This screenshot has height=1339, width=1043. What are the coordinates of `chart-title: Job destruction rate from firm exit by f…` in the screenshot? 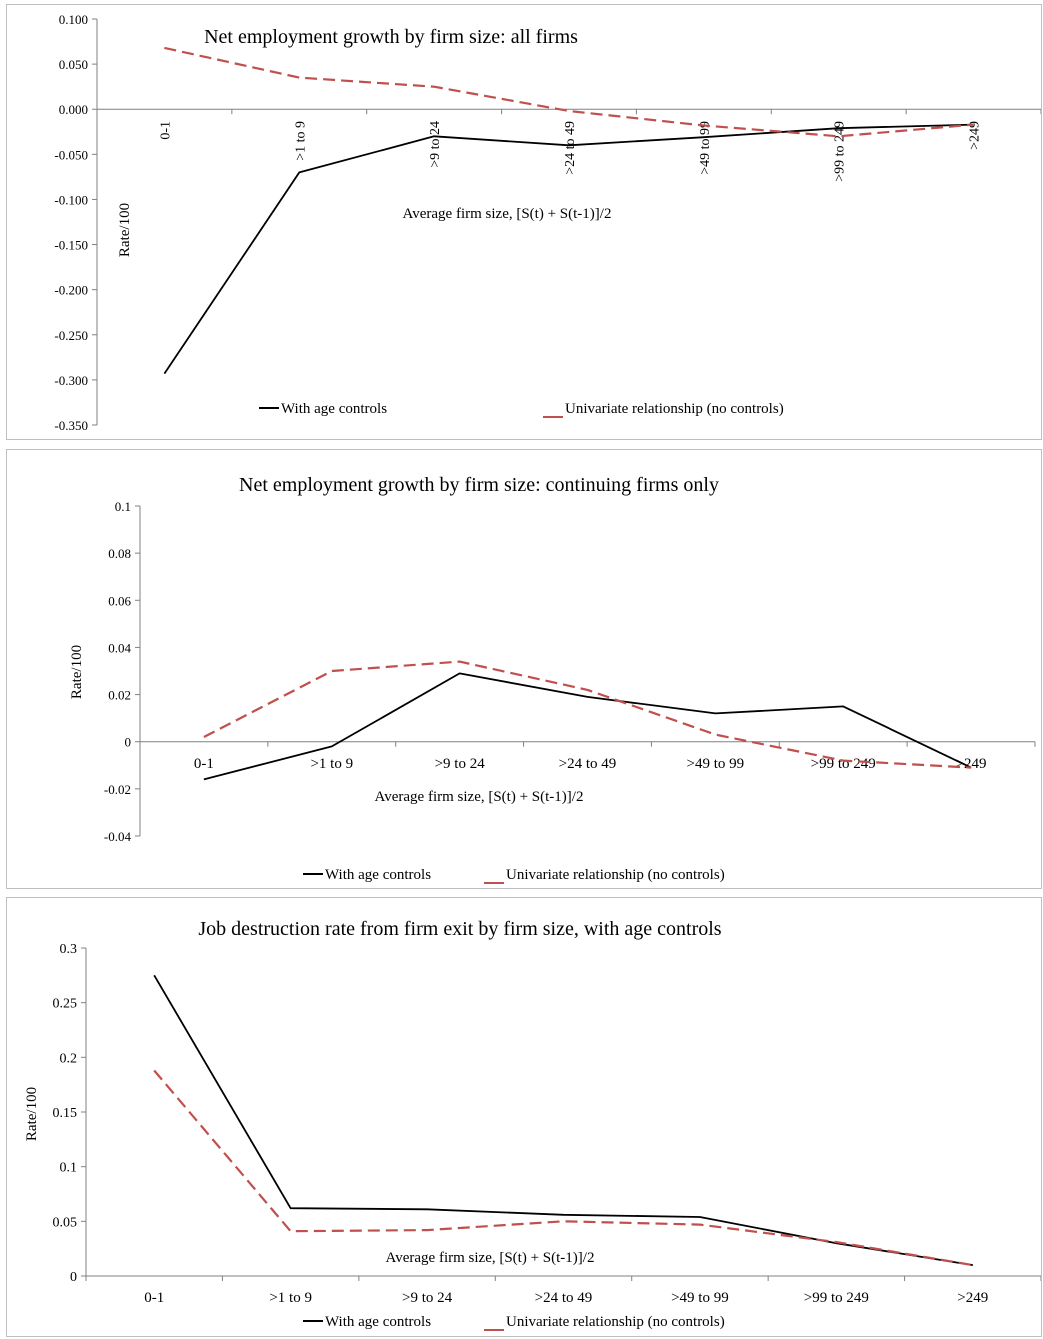 It's located at (459, 929).